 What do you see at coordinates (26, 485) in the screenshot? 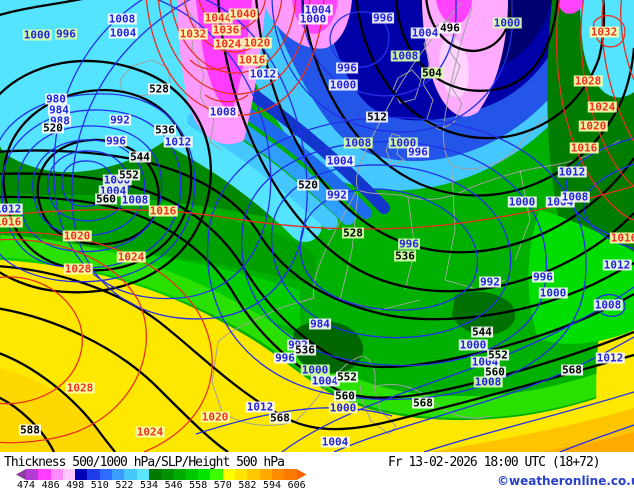
I see `colorbar-tick-label: 474` at bounding box center [26, 485].